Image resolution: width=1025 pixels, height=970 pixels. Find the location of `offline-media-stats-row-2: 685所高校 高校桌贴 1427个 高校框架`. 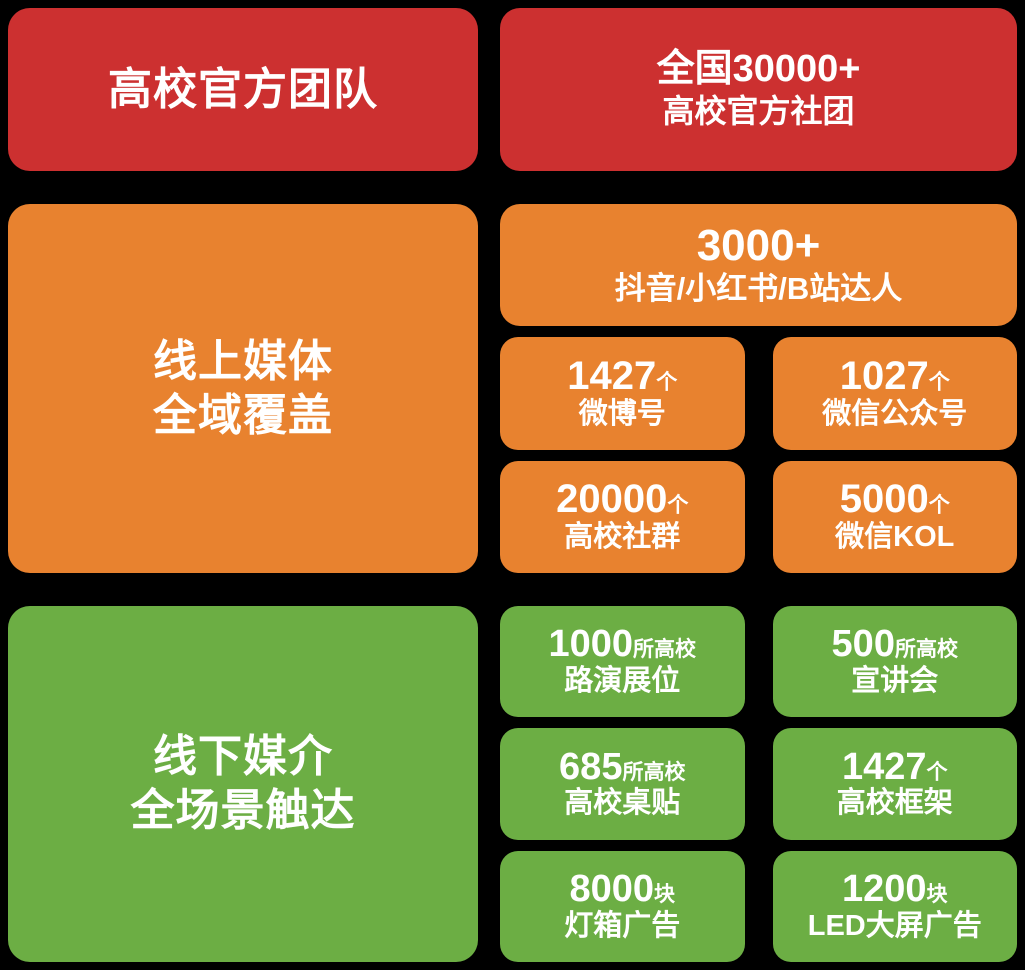

offline-media-stats-row-2: 685所高校 高校桌贴 1427个 高校框架 is located at coordinates (758, 784).